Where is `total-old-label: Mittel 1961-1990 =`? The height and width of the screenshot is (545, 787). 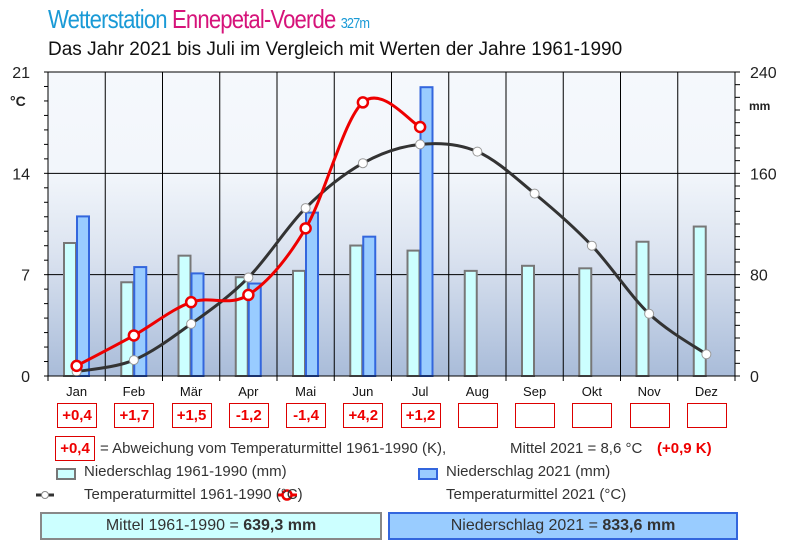 total-old-label: Mittel 1961-1990 = is located at coordinates (174, 525).